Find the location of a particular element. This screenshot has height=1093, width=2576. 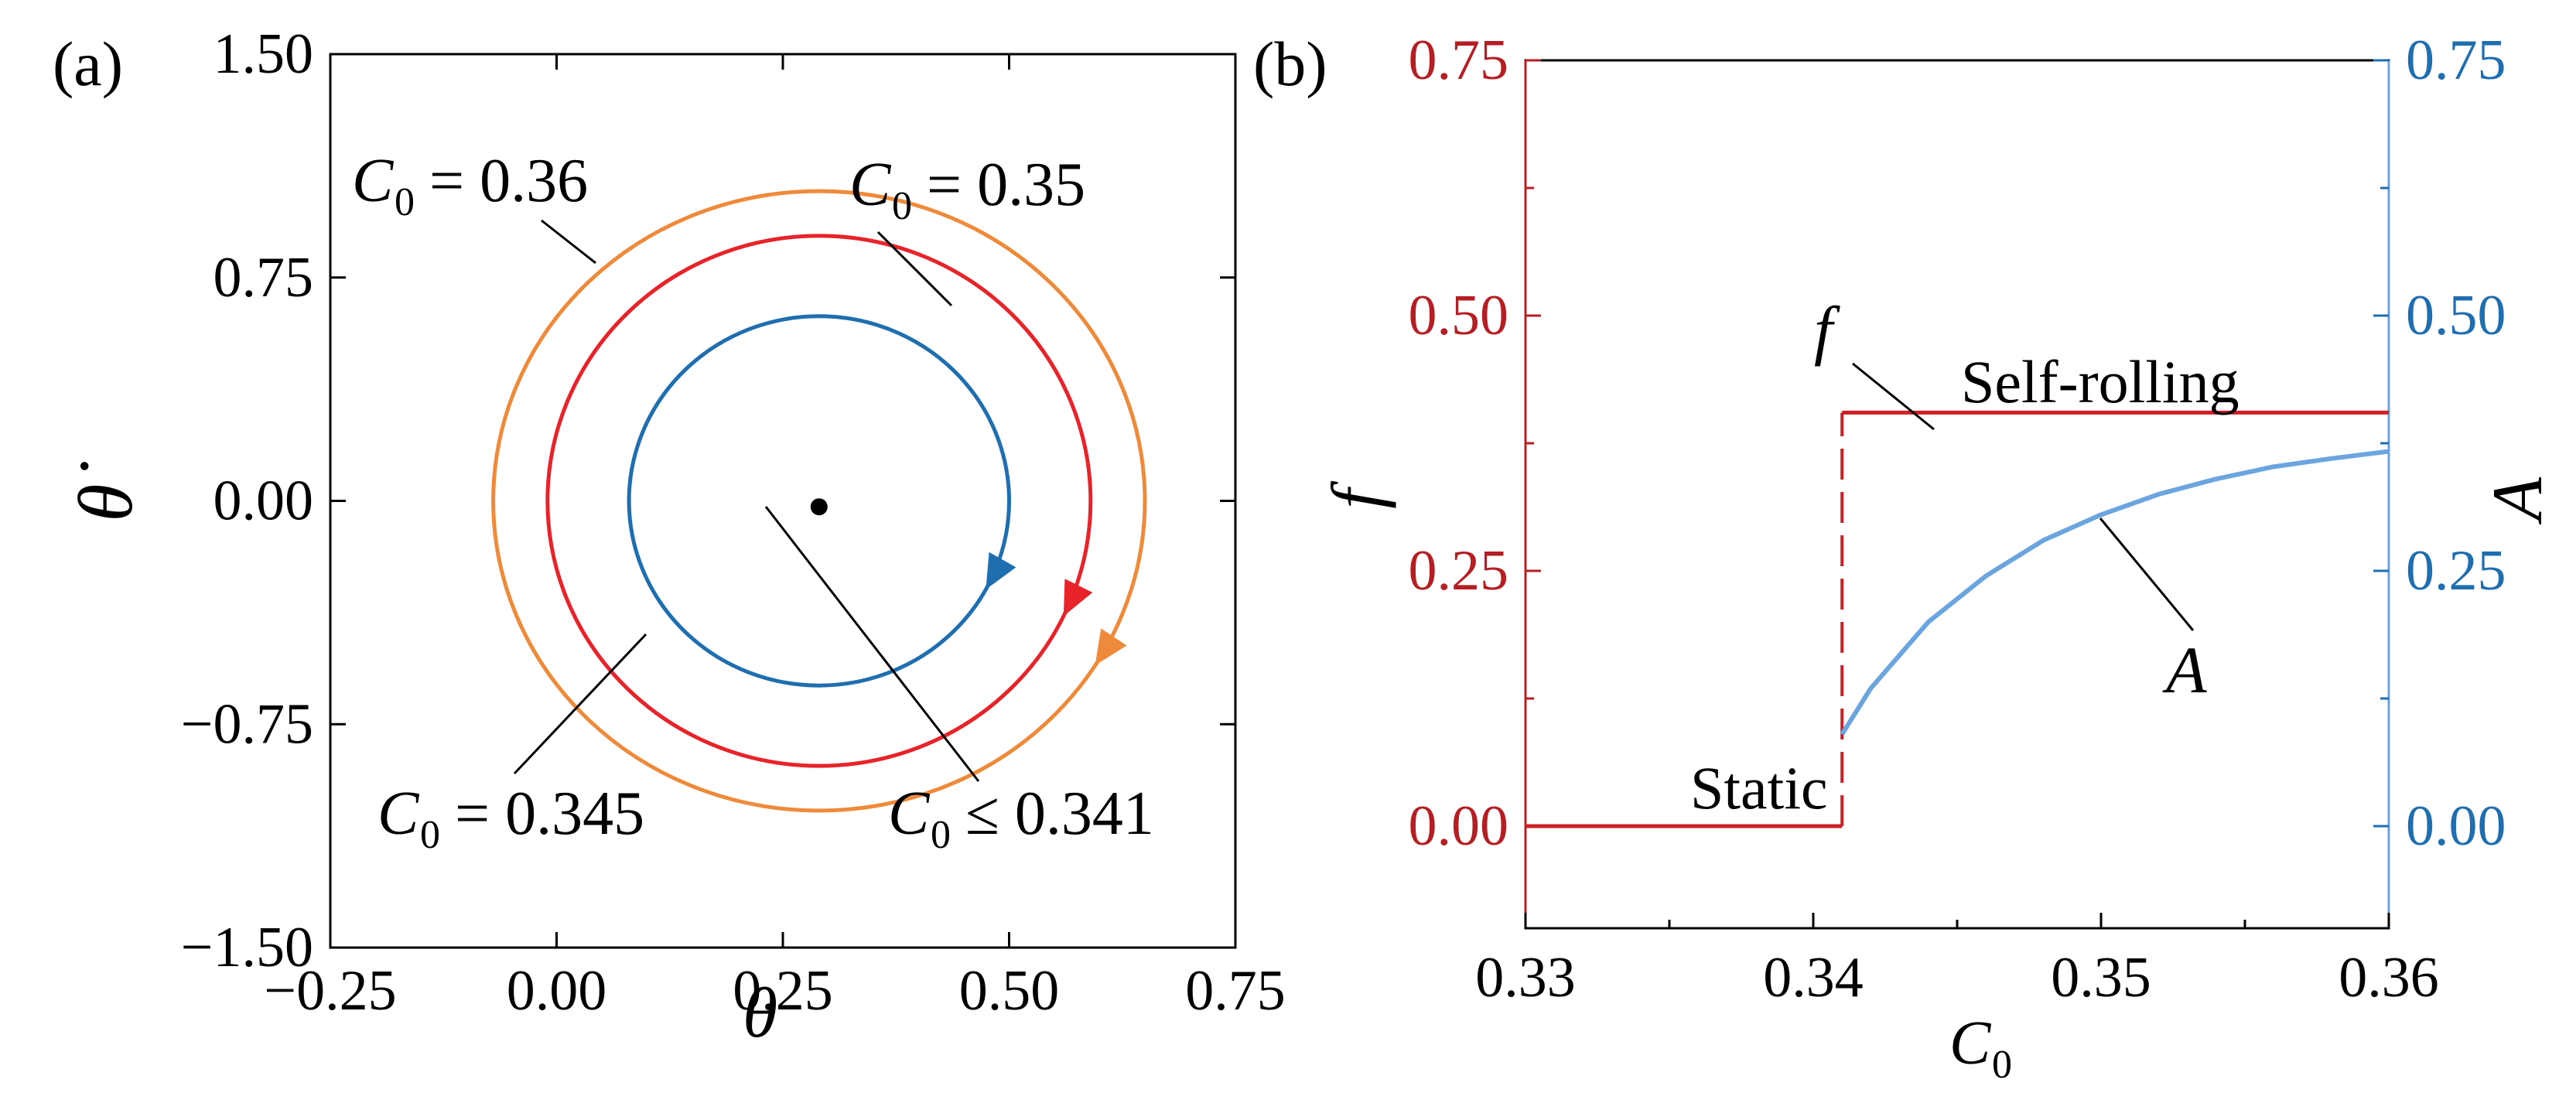

panel-b-x-label: C is located at coordinates (1970, 1043).